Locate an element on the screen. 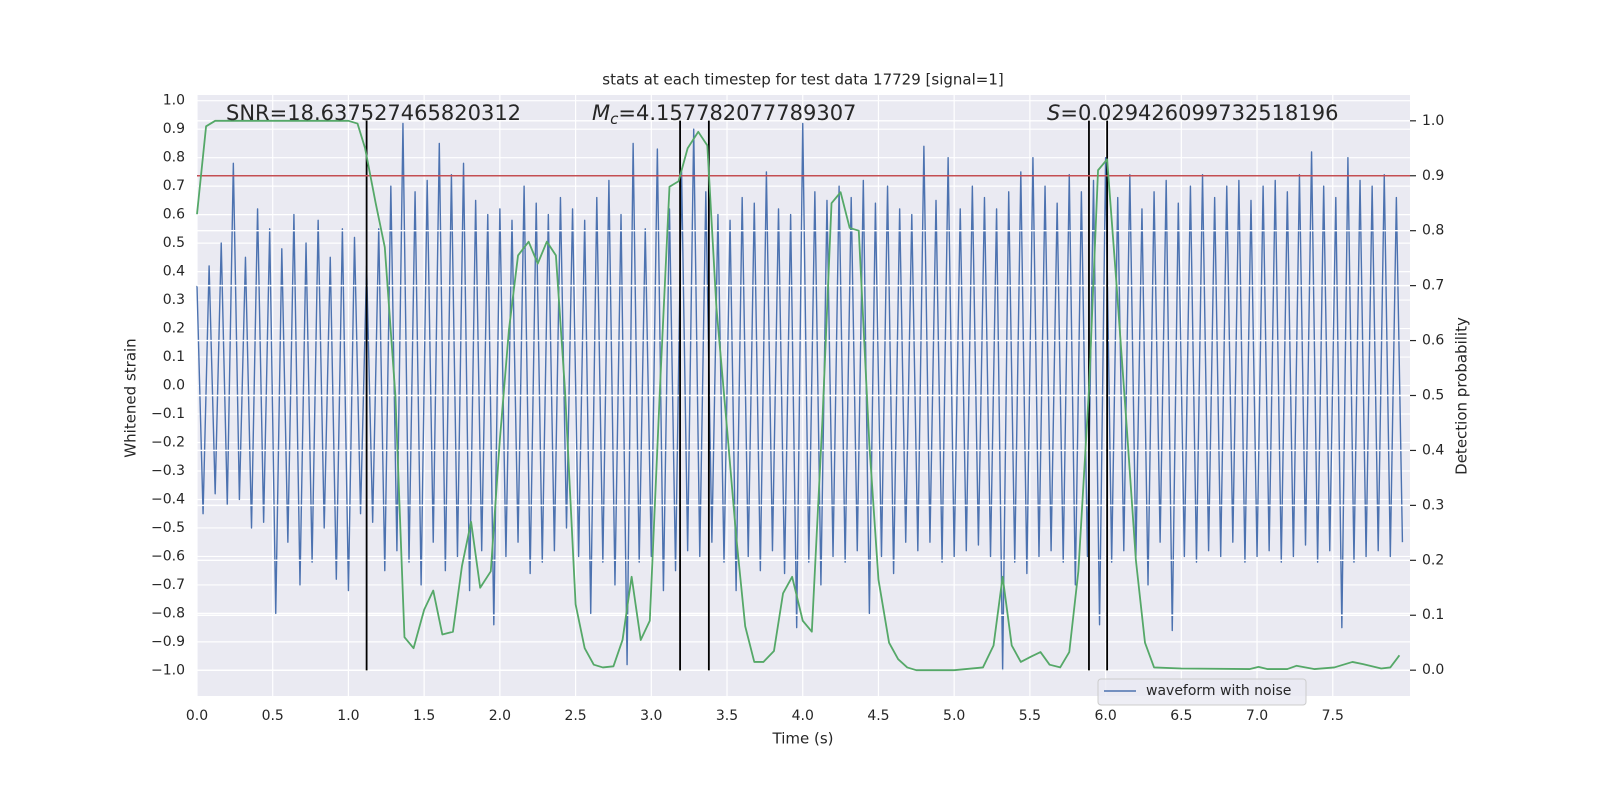 This screenshot has height=800, width=1600. y2-tick-label: 0.8 is located at coordinates (1433, 231).